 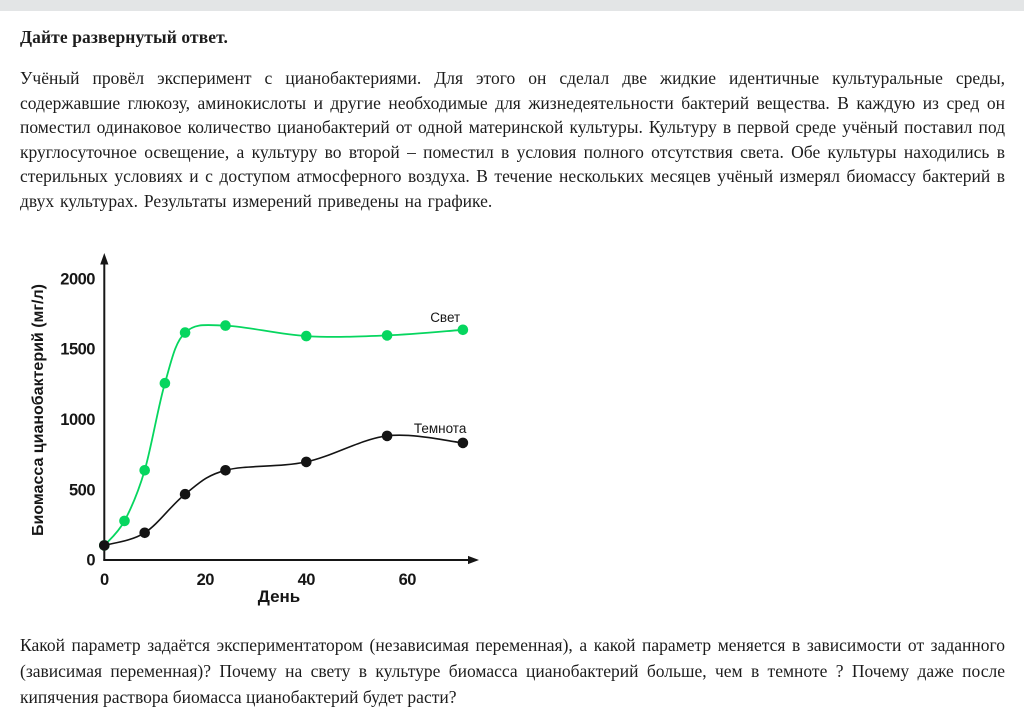 What do you see at coordinates (307, 580) in the screenshot?
I see `x-tick-label: 40` at bounding box center [307, 580].